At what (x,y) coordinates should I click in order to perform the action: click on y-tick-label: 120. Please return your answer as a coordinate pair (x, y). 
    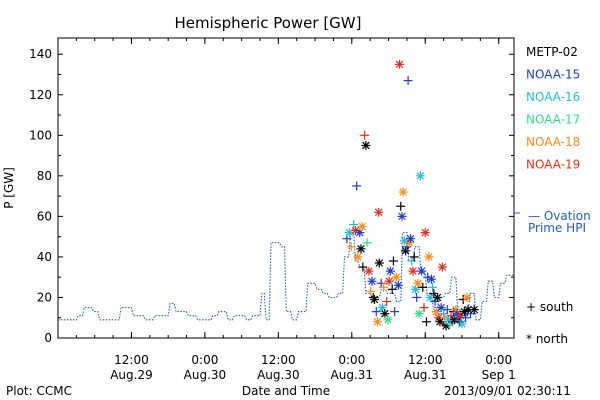
    Looking at the image, I should click on (40, 95).